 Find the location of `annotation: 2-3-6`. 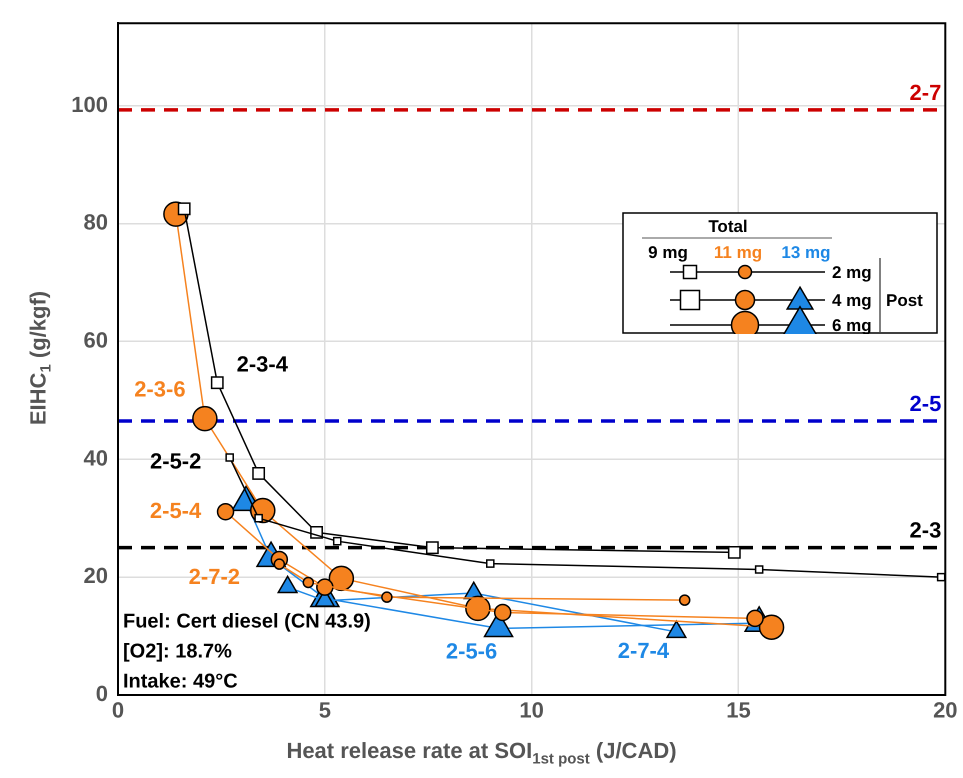

annotation: 2-3-6 is located at coordinates (160, 389).